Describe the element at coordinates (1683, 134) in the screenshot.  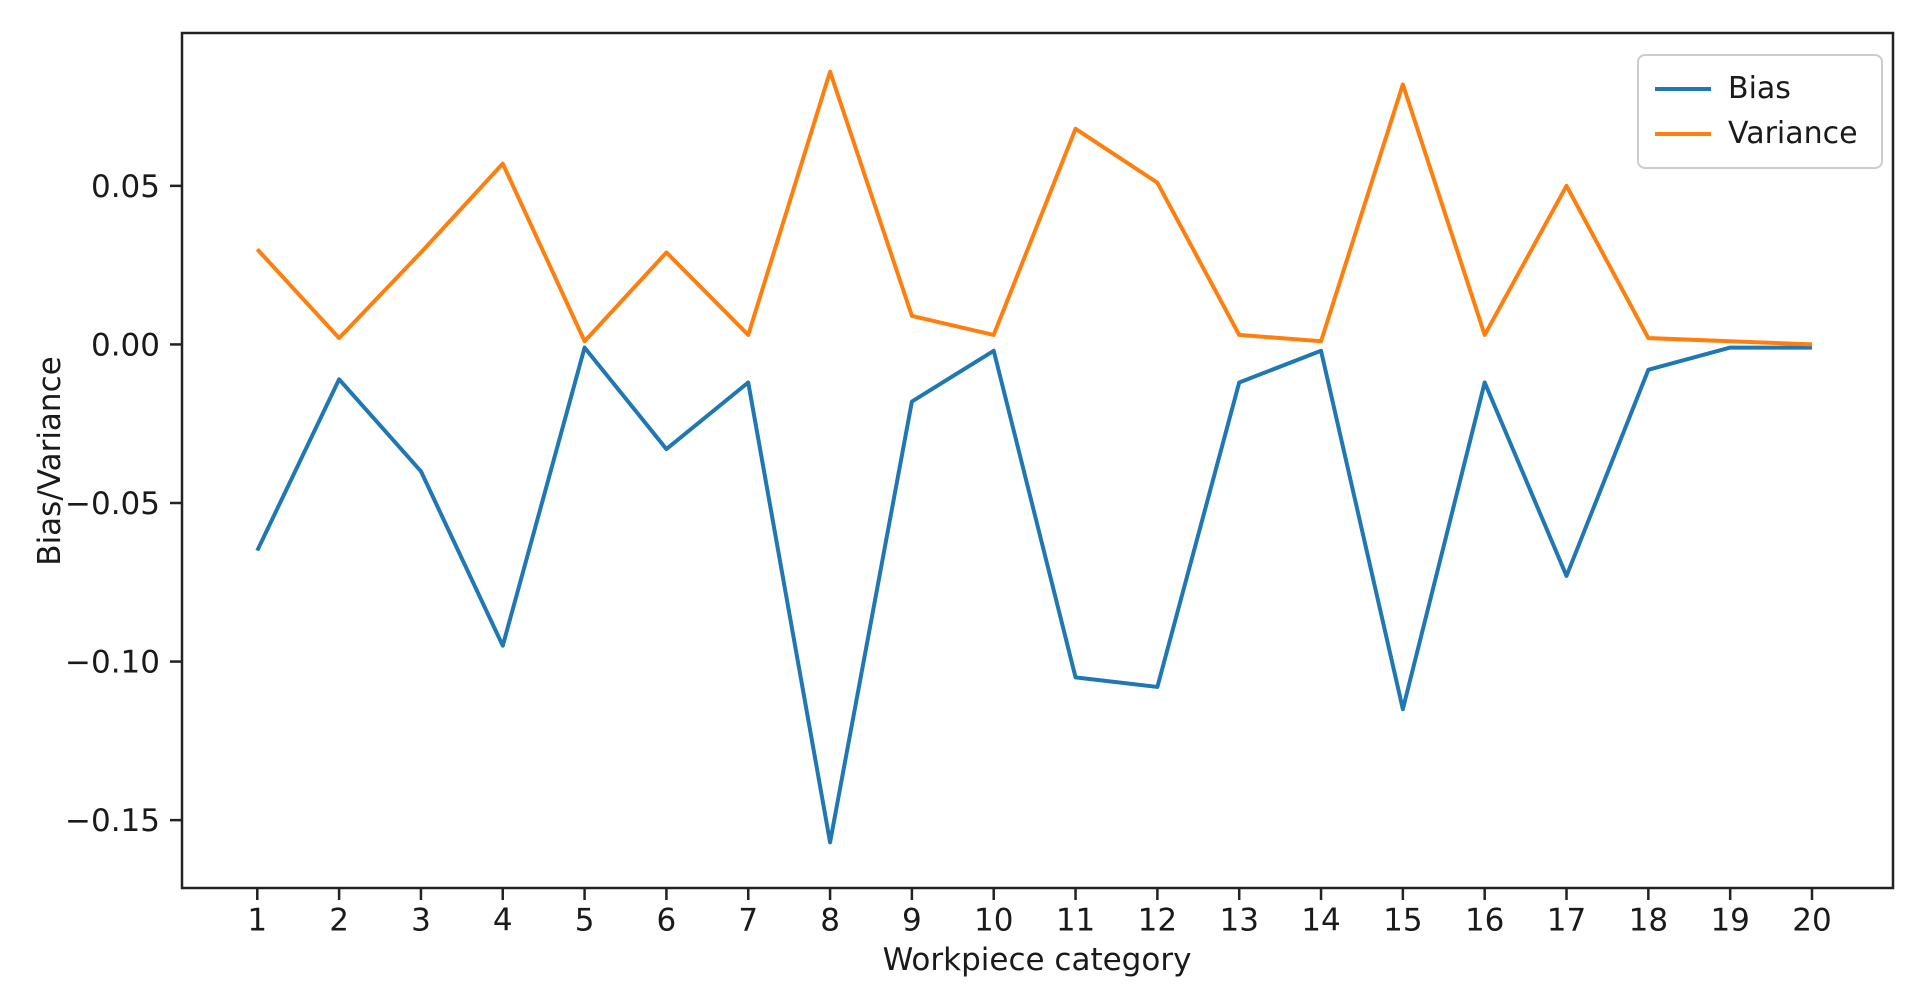
I see `variance-line-swatch` at that location.